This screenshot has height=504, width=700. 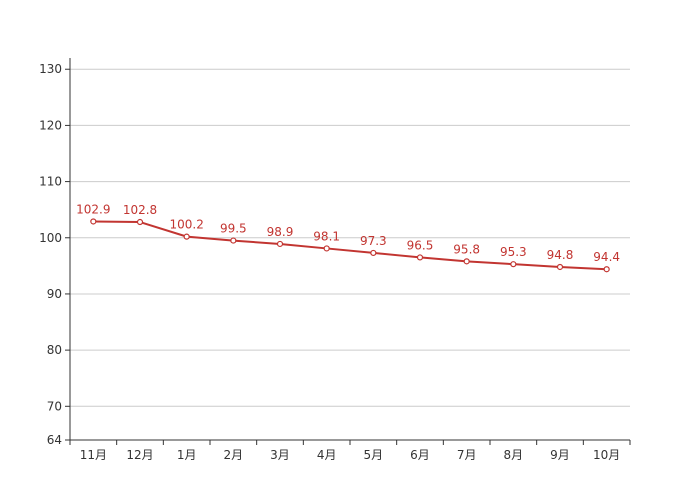 I want to click on data-label: 98.1, so click(x=326, y=236).